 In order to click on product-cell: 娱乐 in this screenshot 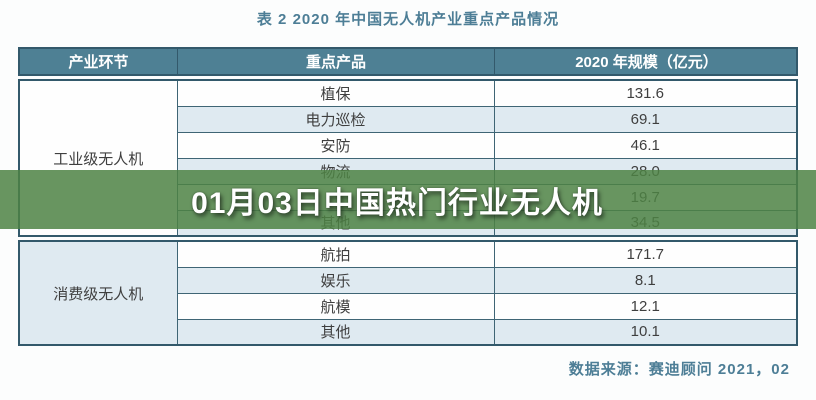, I will do `click(335, 280)`.